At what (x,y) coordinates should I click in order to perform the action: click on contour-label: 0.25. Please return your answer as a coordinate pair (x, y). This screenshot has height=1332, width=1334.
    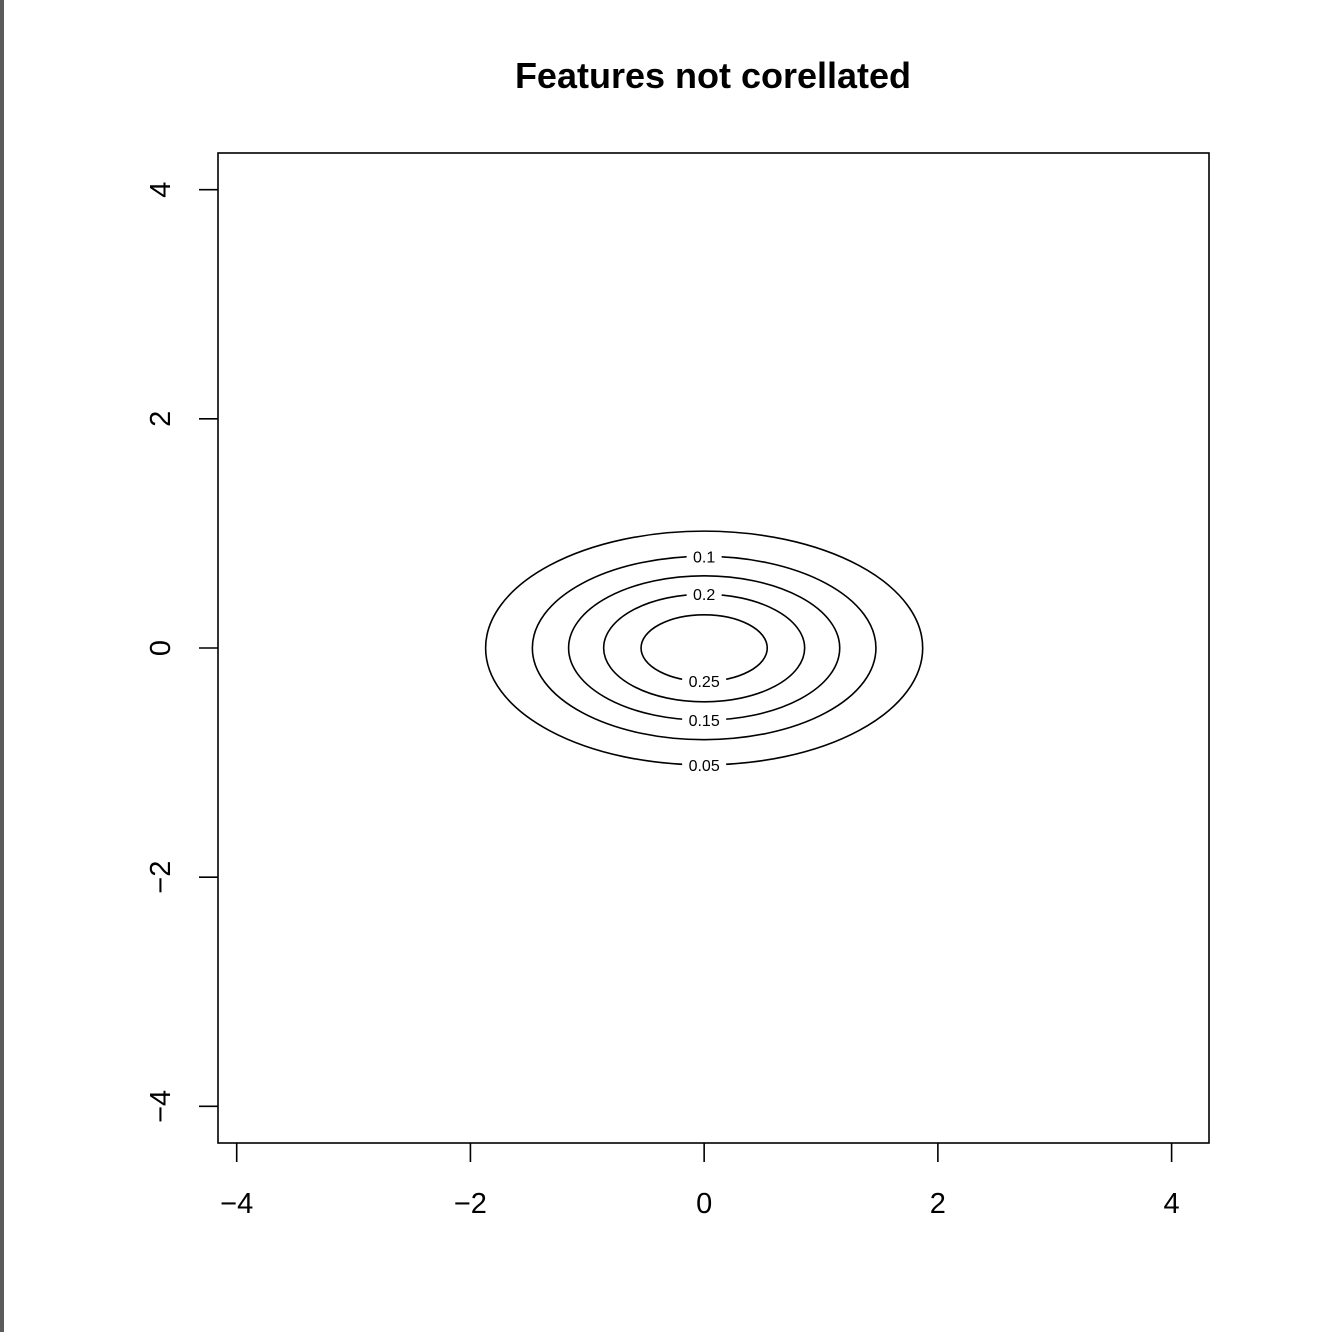
    Looking at the image, I should click on (704, 682).